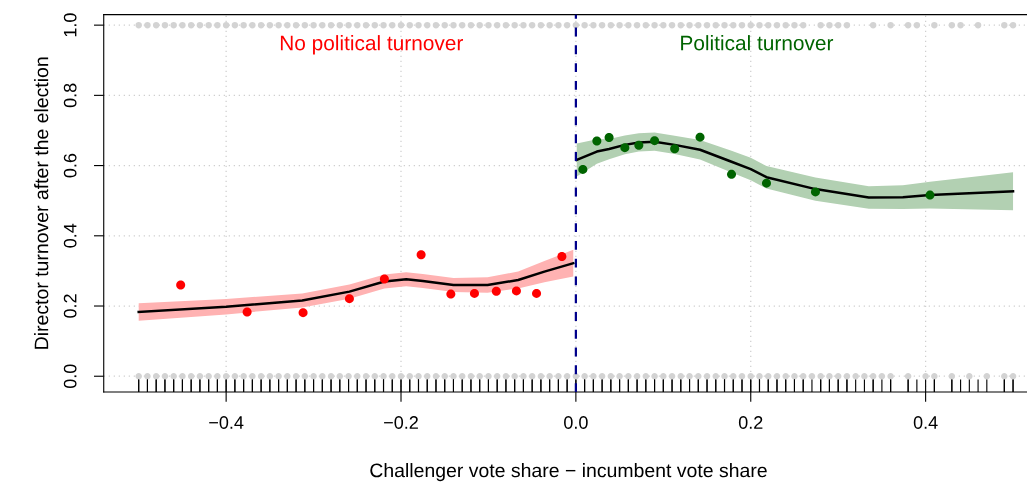 The height and width of the screenshot is (487, 1027). What do you see at coordinates (41, 203) in the screenshot?
I see `y-axis-title: Director turnover after the election` at bounding box center [41, 203].